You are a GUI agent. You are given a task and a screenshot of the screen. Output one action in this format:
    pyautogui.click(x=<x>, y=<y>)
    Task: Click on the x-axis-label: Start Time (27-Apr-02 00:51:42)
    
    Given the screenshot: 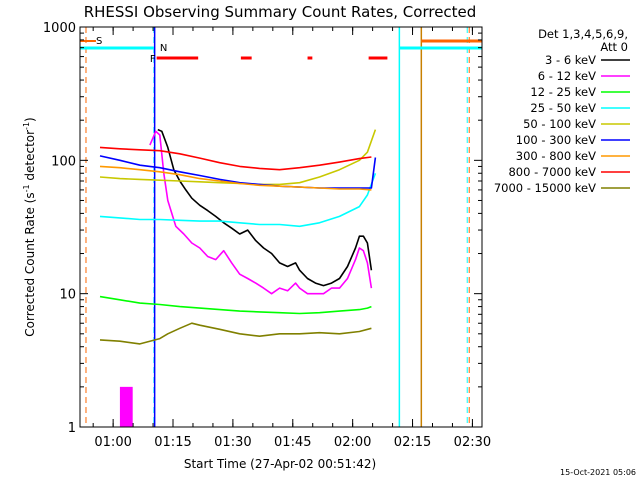 What is the action you would take?
    pyautogui.click(x=280, y=464)
    